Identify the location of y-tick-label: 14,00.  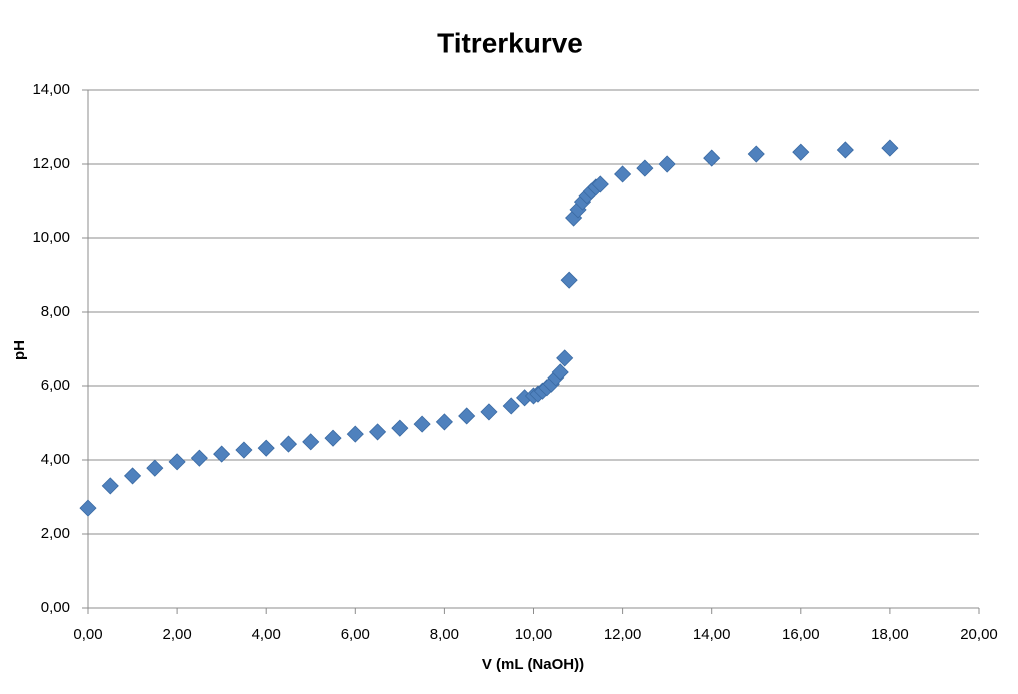
(51, 89).